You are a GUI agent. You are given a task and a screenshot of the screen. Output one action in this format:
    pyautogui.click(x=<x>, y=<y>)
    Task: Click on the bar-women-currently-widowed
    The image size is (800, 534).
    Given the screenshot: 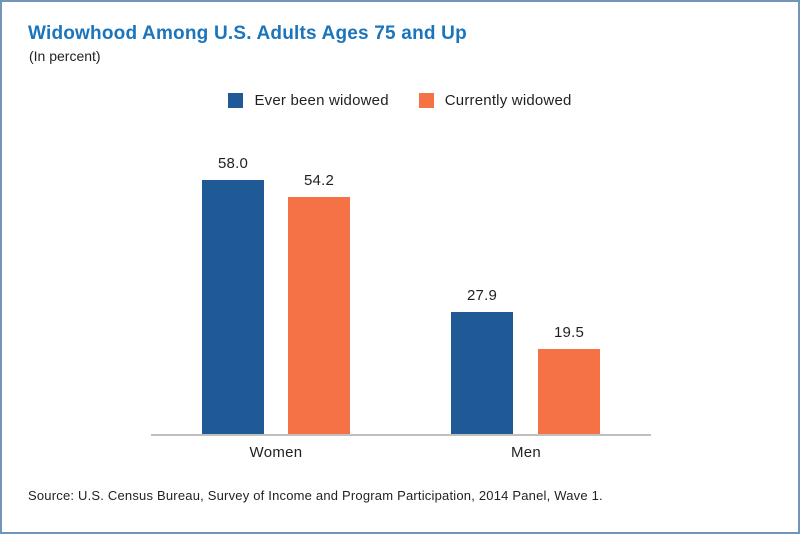 What is the action you would take?
    pyautogui.click(x=319, y=315)
    